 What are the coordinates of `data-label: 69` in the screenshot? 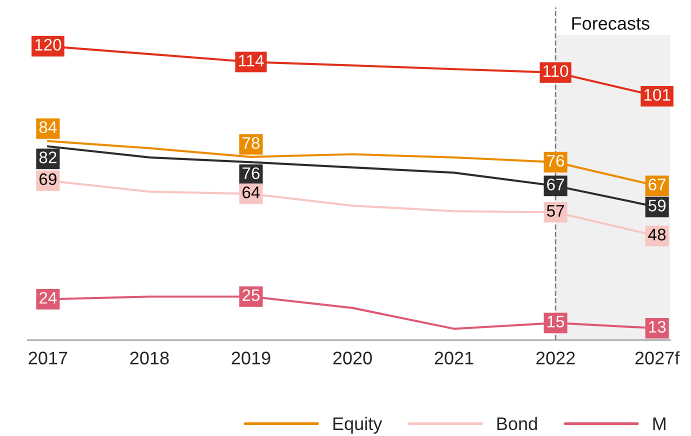 It's located at (48, 179).